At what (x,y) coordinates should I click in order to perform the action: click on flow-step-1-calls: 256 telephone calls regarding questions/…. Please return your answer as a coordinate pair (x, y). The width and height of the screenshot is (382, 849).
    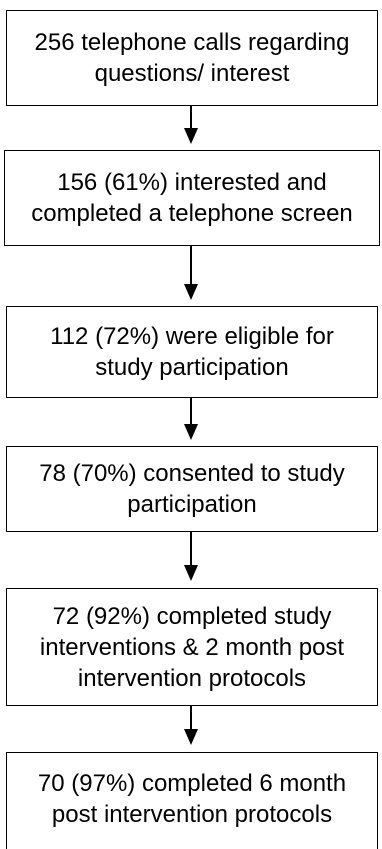
    Looking at the image, I should click on (192, 58).